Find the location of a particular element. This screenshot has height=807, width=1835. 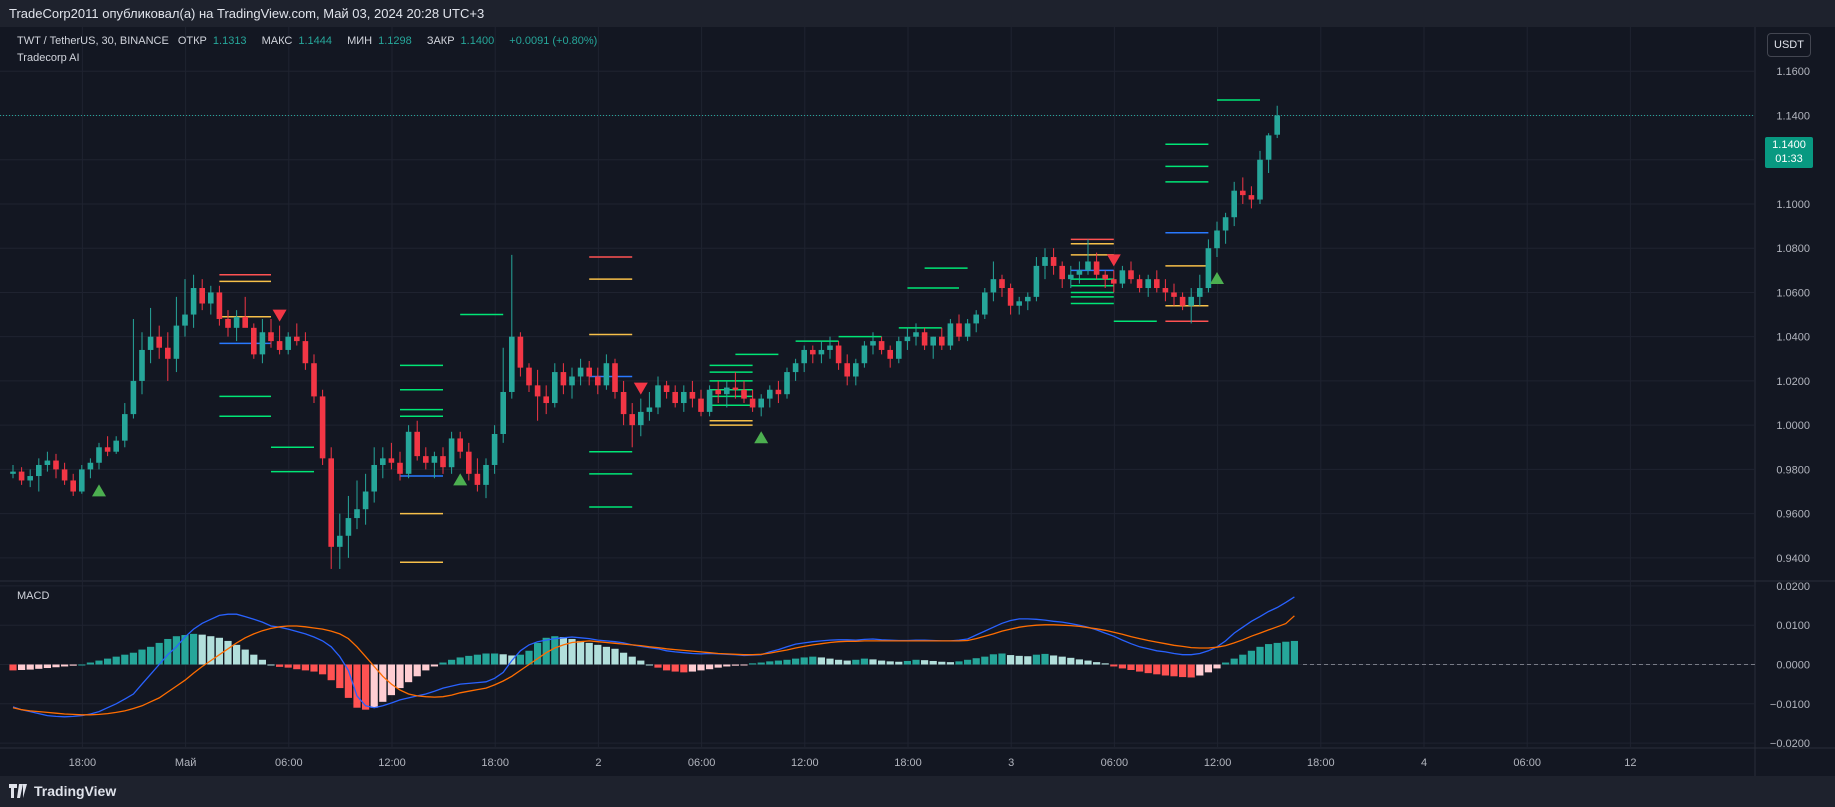

price-tick-label: 0.9400 is located at coordinates (1793, 559).